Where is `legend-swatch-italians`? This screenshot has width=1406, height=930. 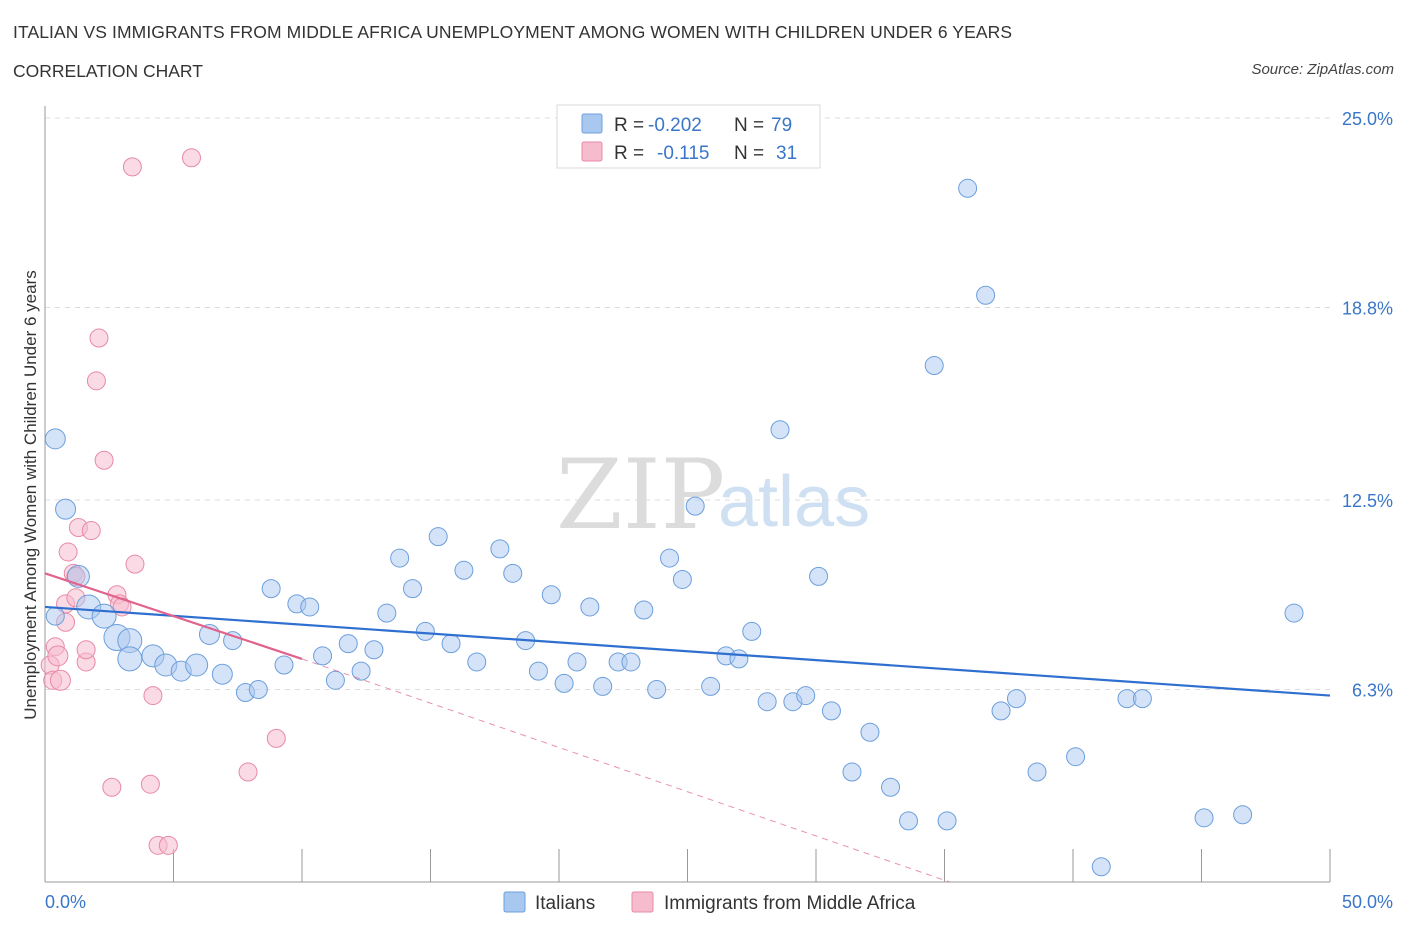 legend-swatch-italians is located at coordinates (514, 902).